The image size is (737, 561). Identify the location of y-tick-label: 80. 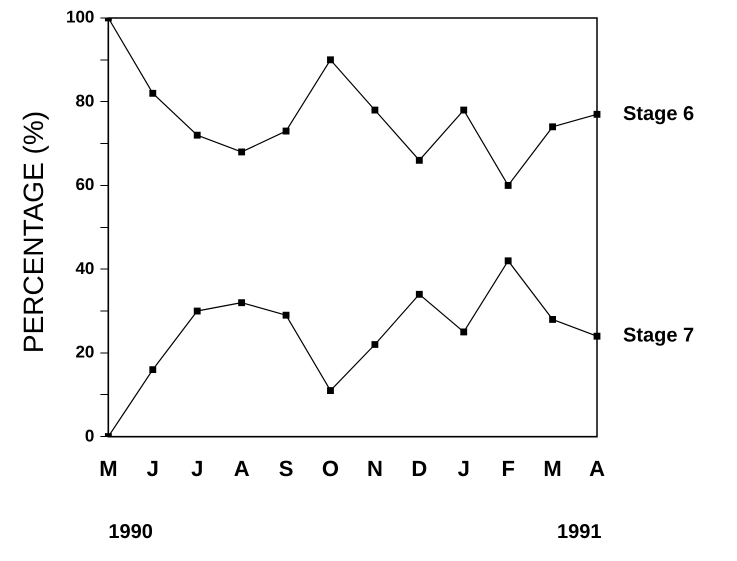
(84, 100).